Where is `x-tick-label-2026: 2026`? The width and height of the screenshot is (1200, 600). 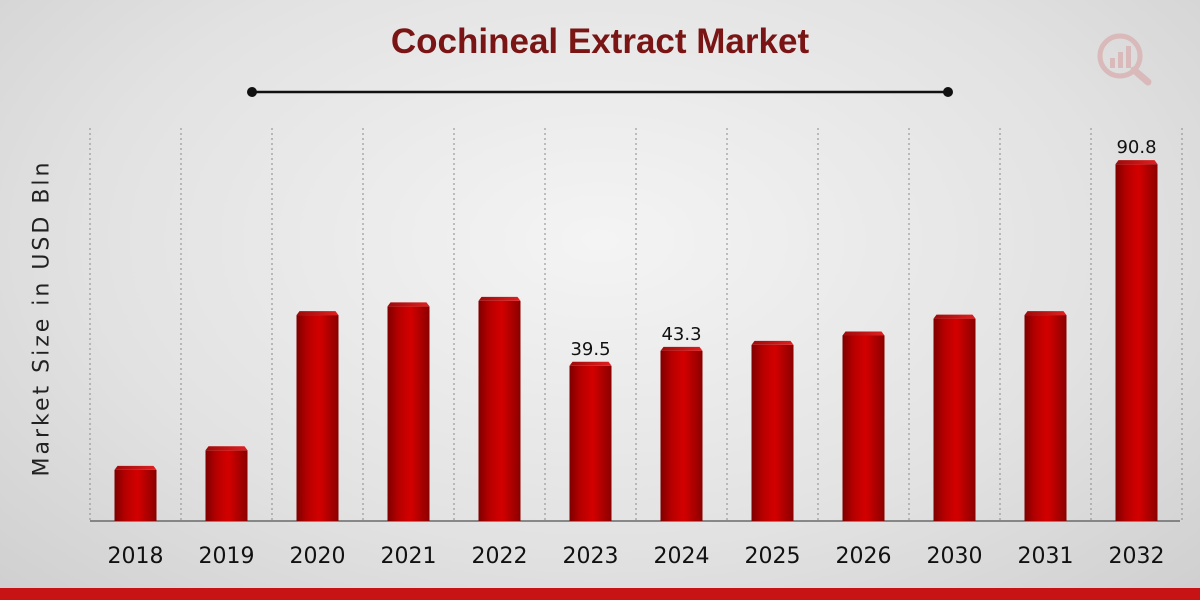
x-tick-label-2026: 2026 is located at coordinates (864, 556).